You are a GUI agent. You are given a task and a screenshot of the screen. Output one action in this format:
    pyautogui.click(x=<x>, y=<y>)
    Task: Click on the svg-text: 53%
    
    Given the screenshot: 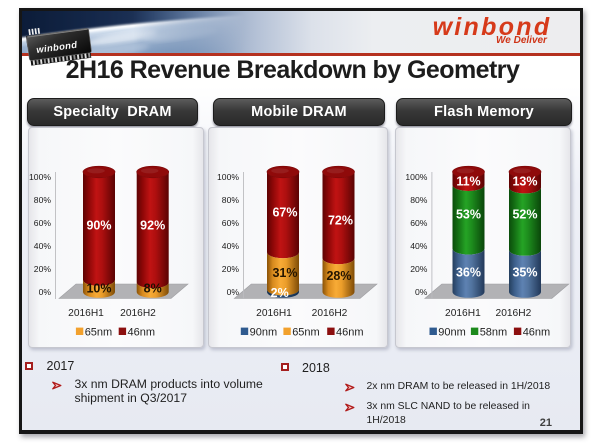 What is the action you would take?
    pyautogui.click(x=468, y=214)
    